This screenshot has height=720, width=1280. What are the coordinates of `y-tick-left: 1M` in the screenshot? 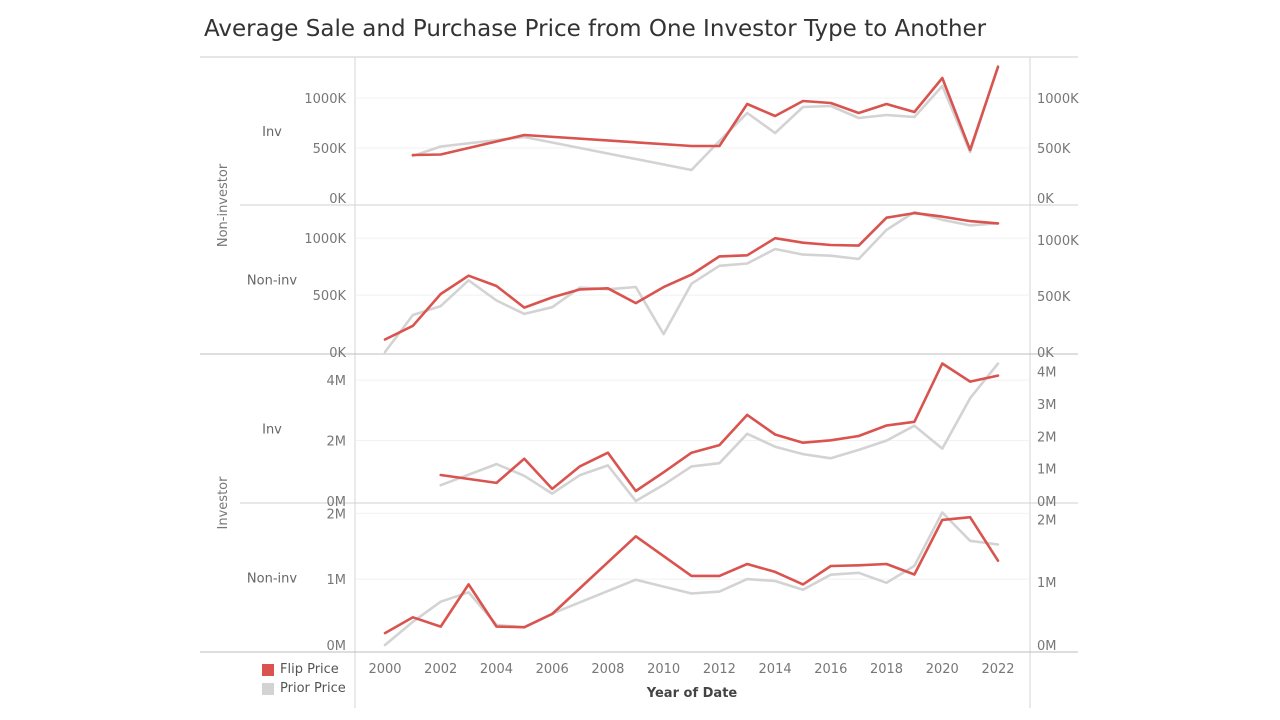 It's located at (337, 580).